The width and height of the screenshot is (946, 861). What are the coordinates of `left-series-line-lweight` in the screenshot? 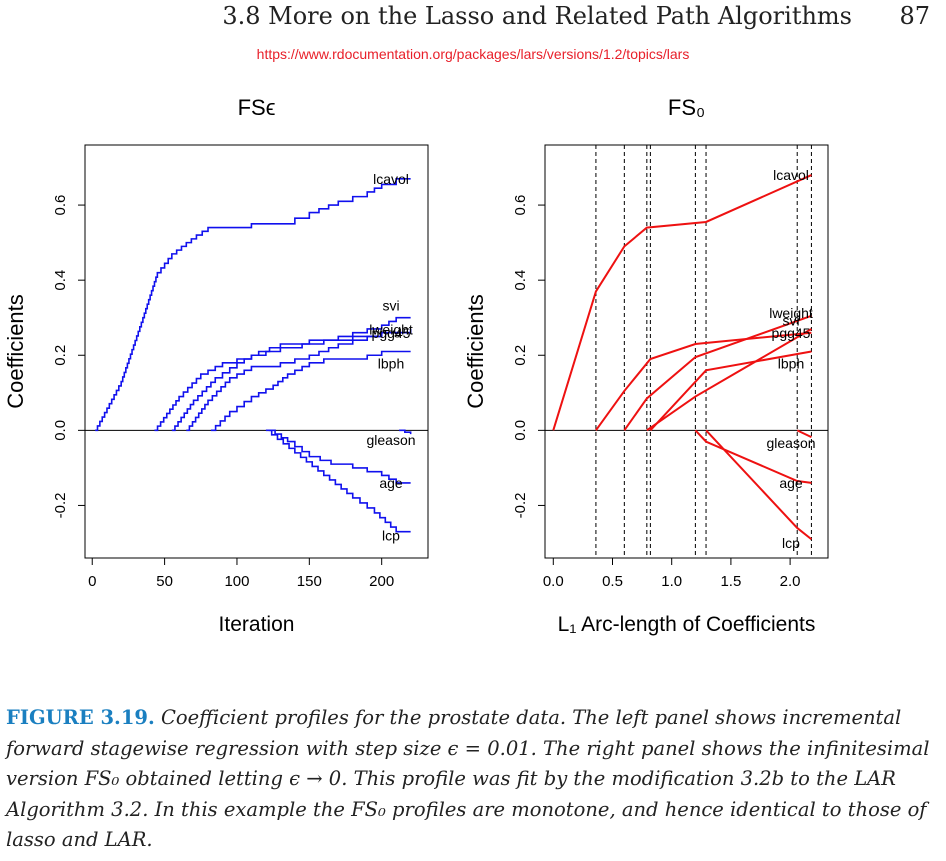 It's located at (291, 381).